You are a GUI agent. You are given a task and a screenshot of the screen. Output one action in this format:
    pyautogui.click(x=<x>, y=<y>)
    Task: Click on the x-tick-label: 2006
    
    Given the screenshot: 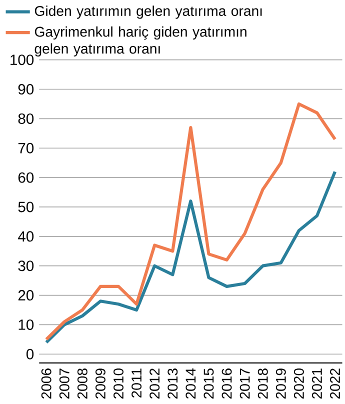 What is the action you would take?
    pyautogui.click(x=46, y=383)
    